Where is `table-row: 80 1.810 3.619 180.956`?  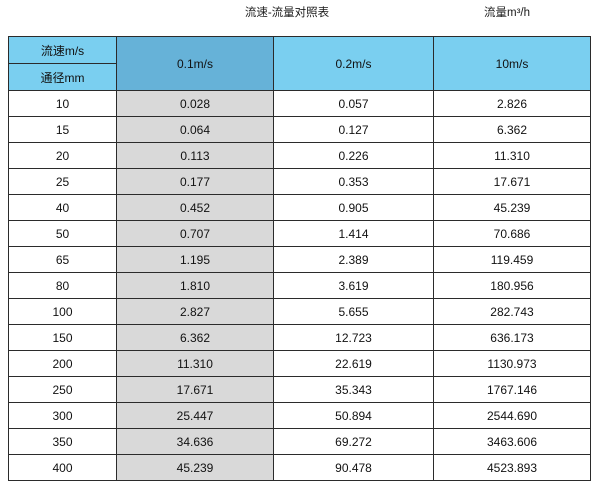 table-row: 80 1.810 3.619 180.956 is located at coordinates (299, 285).